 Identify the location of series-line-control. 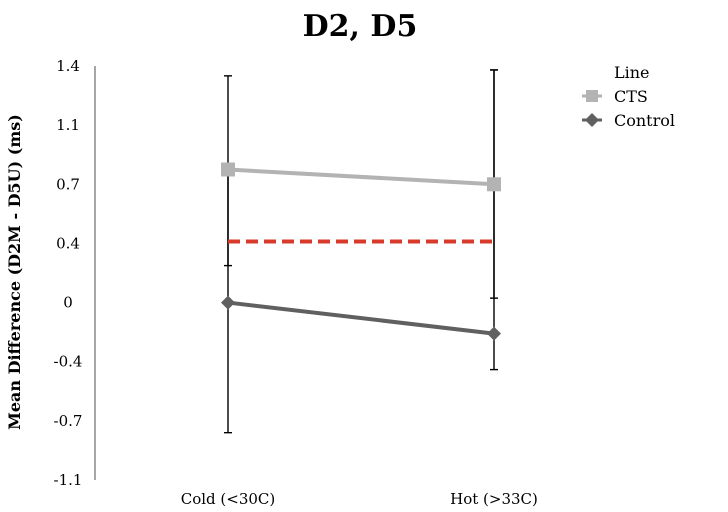
(361, 318).